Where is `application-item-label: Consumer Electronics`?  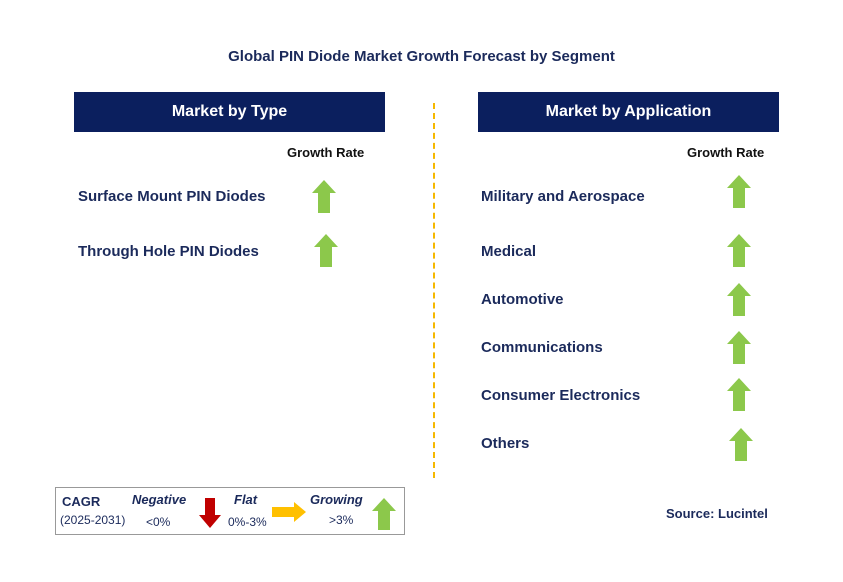
application-item-label: Consumer Electronics is located at coordinates (561, 395).